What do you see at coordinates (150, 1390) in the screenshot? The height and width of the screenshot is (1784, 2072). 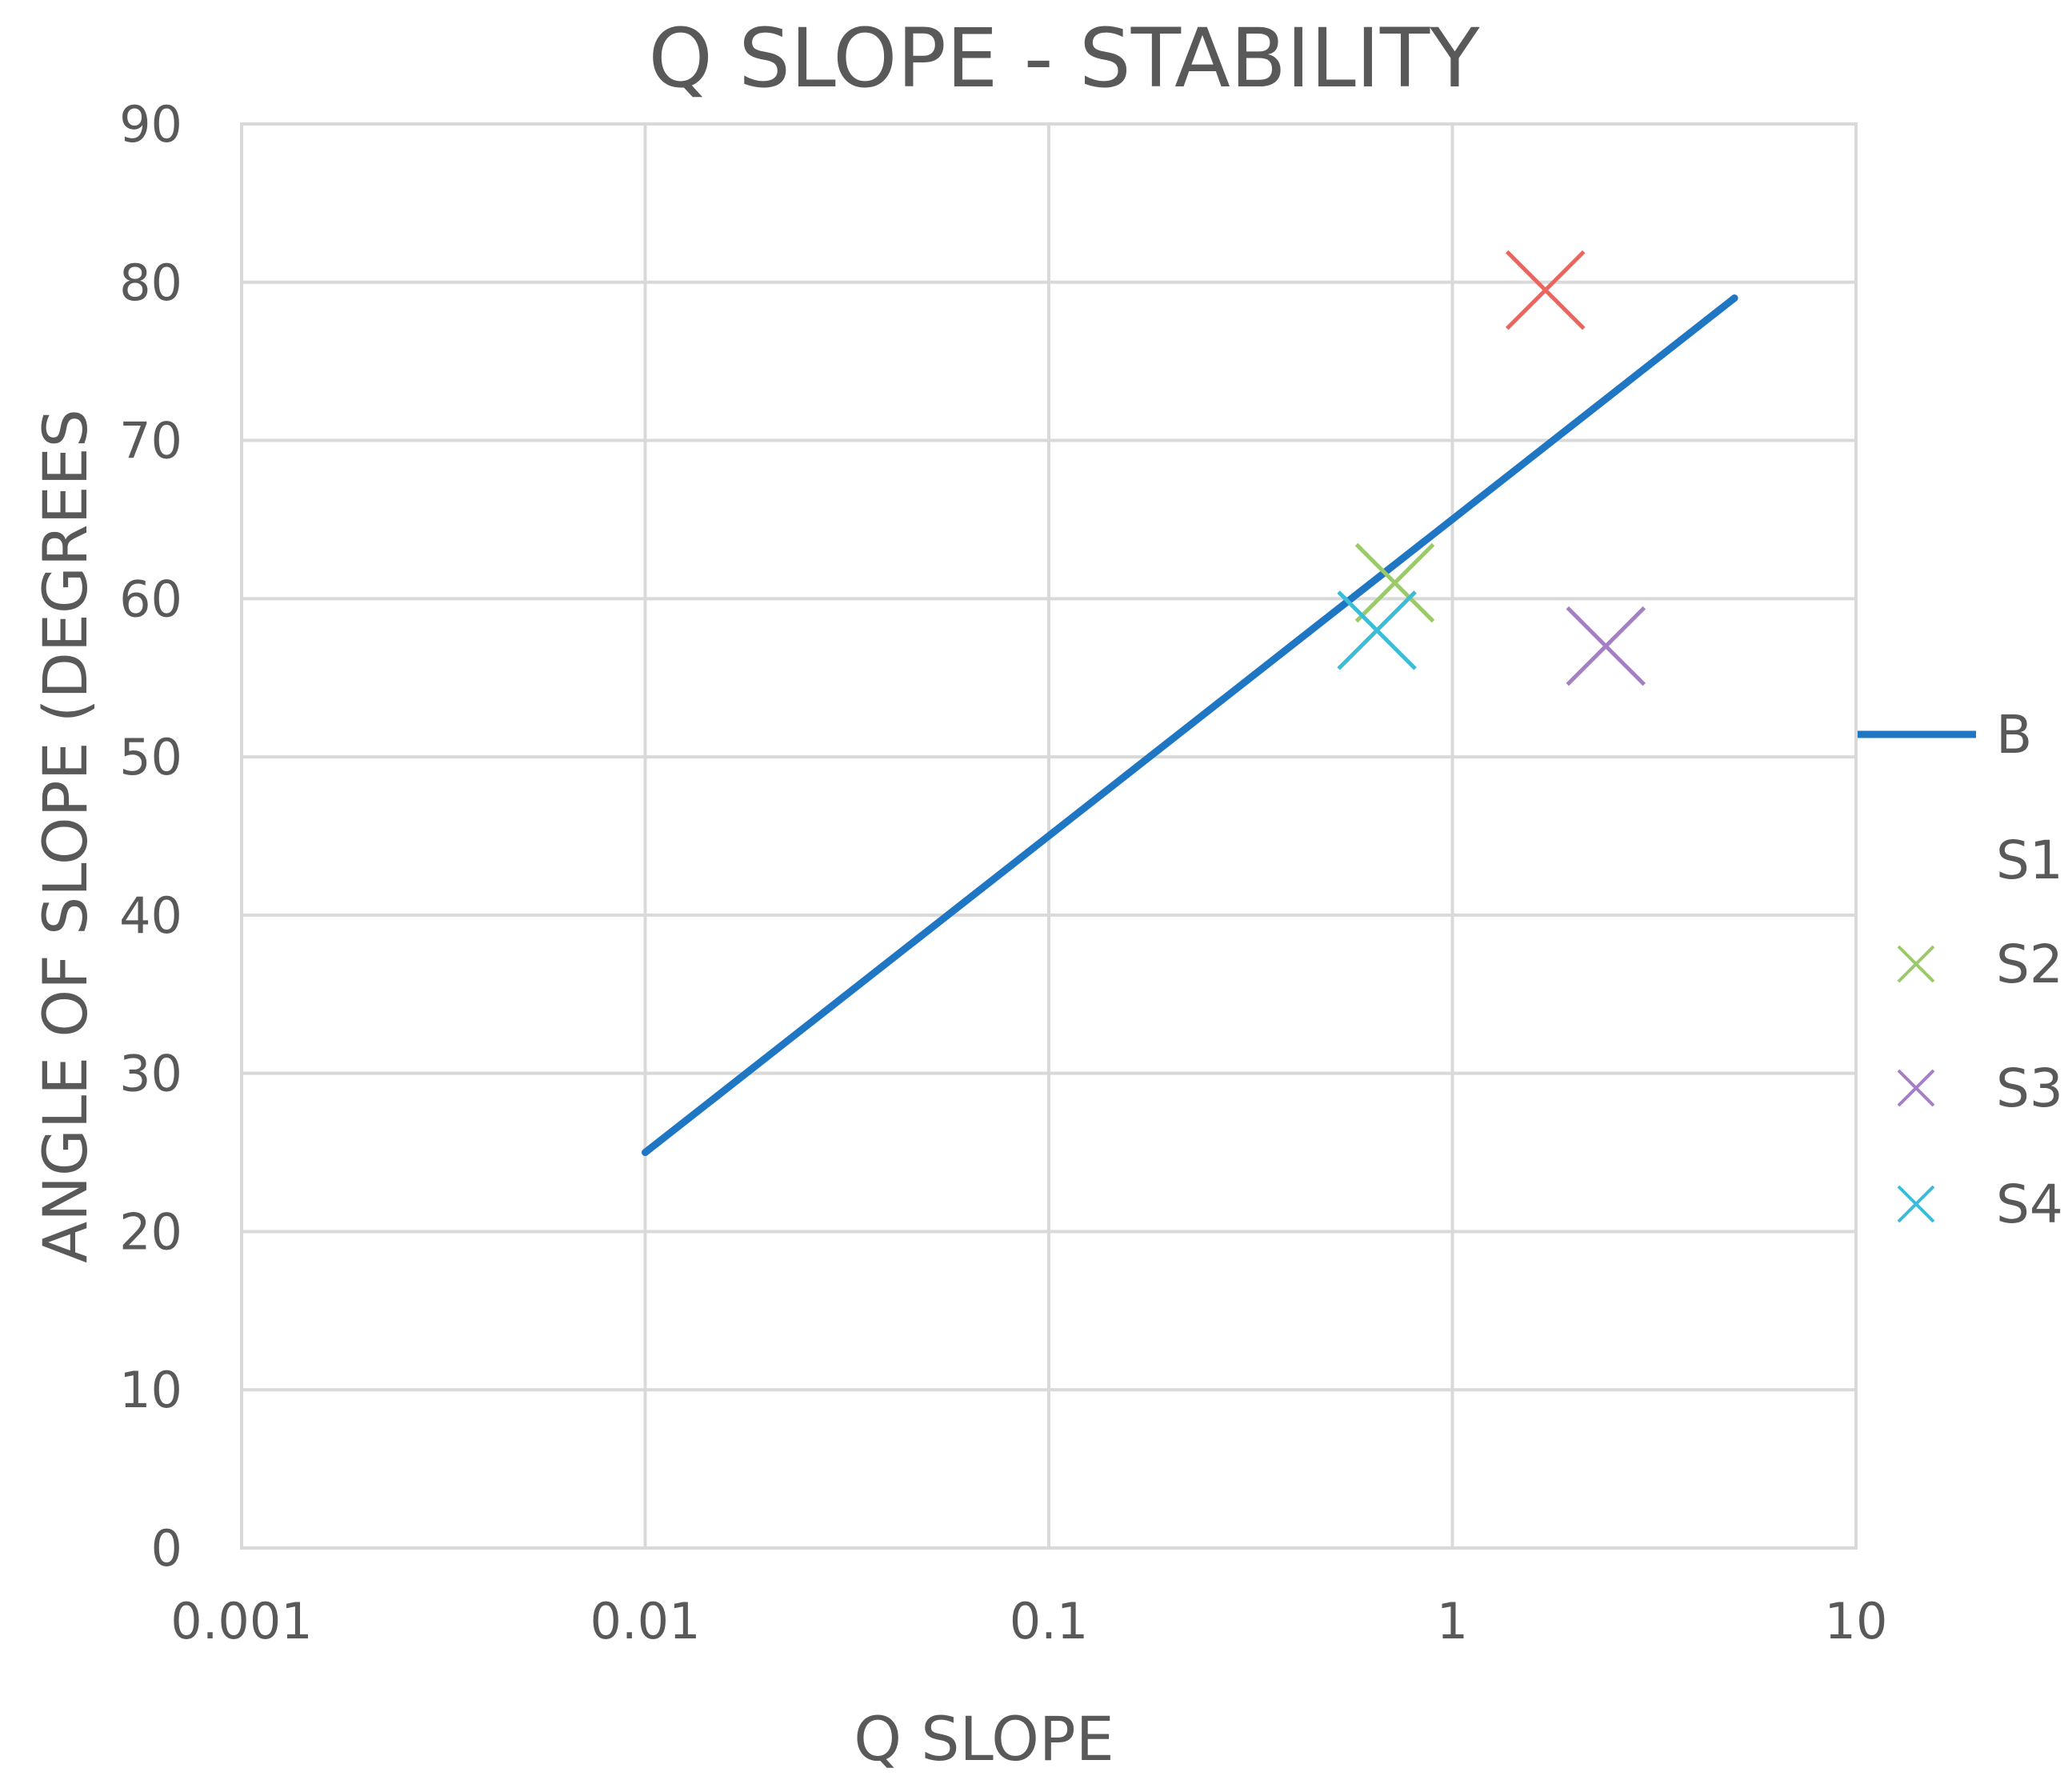 I see `y-tick-label: 10` at bounding box center [150, 1390].